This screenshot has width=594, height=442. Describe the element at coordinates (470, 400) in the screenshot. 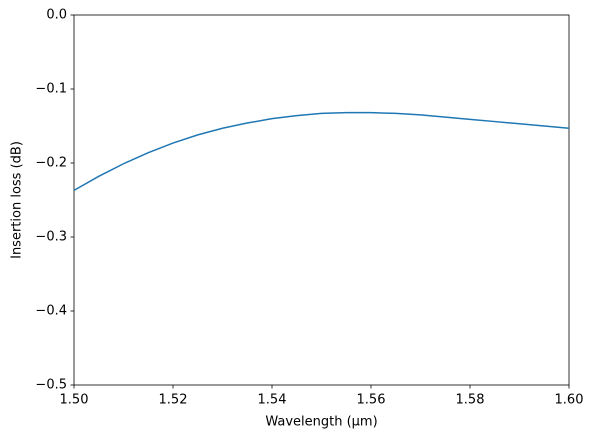

I see `x-tick-label: 1.58` at that location.